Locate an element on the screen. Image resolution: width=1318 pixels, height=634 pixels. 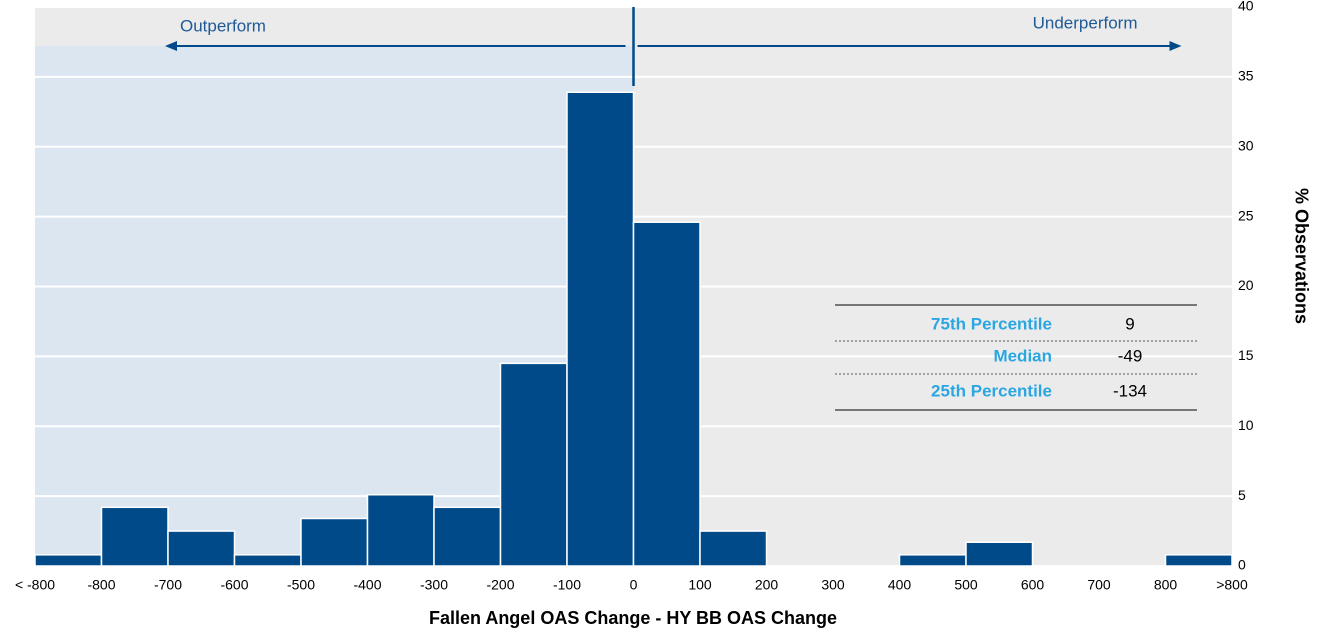
table-label: 25th Percentile is located at coordinates (991, 390).